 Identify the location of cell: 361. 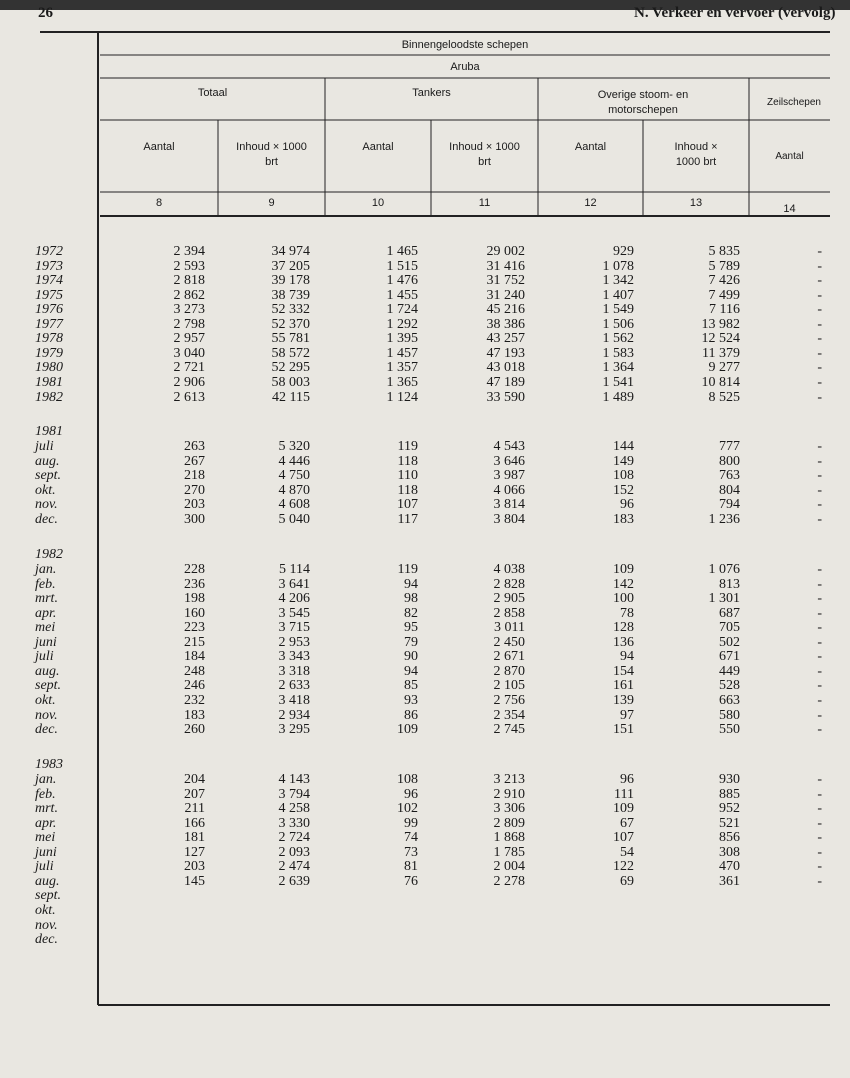
(729, 881).